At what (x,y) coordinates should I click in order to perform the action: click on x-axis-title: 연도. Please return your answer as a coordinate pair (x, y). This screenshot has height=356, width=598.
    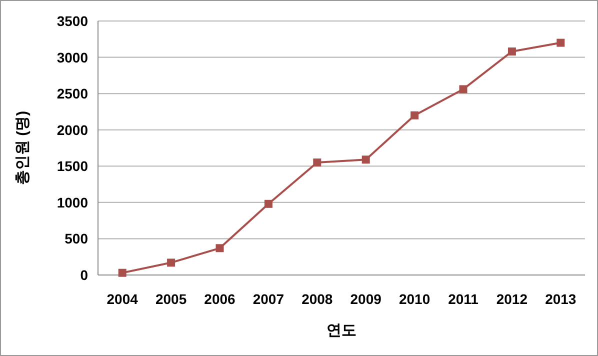
    Looking at the image, I should click on (341, 330).